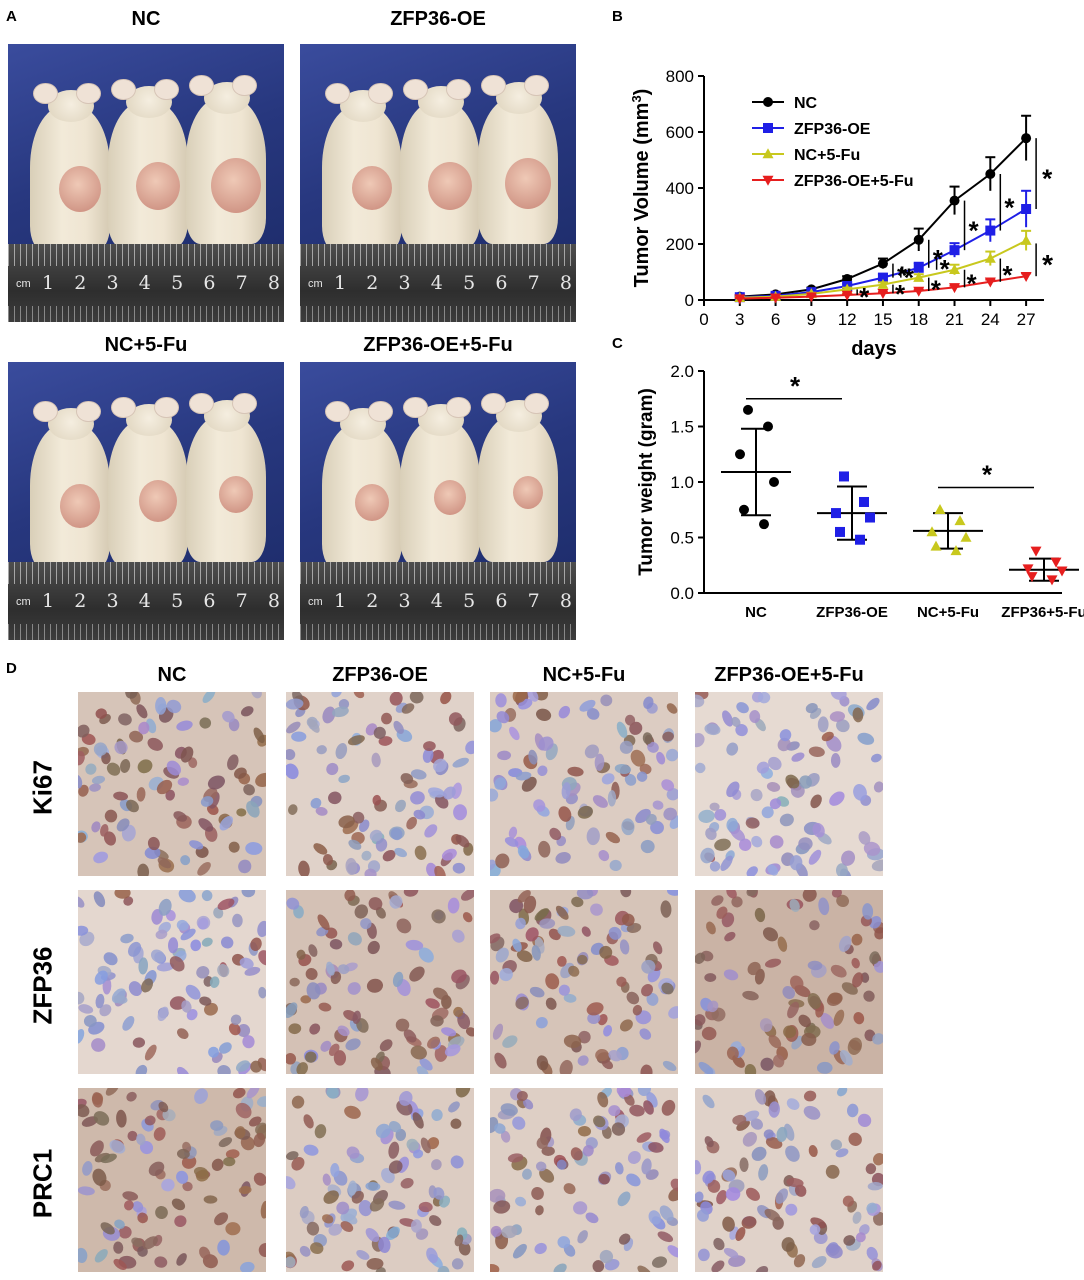  Describe the element at coordinates (458, 89) in the screenshot. I see `mouse-ear` at that location.